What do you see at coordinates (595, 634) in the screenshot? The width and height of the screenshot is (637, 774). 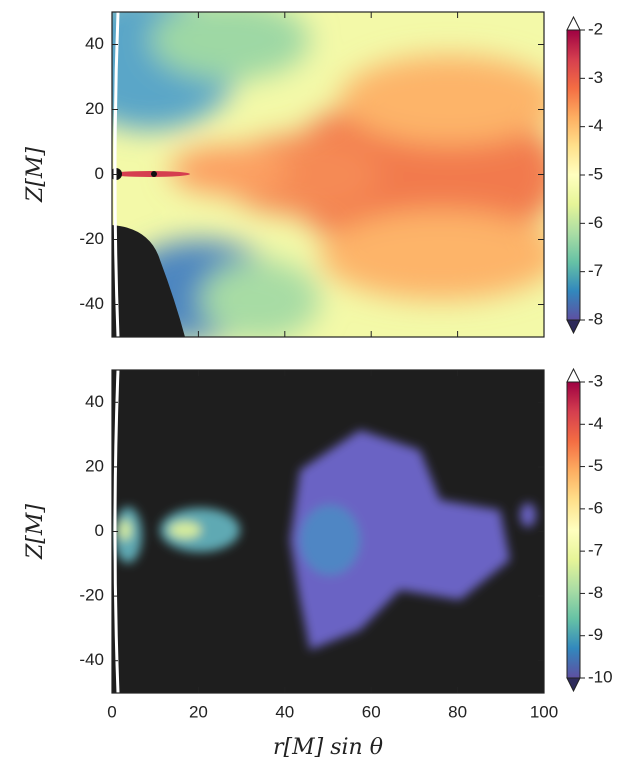 I see `colorbar-tick-label: -9` at bounding box center [595, 634].